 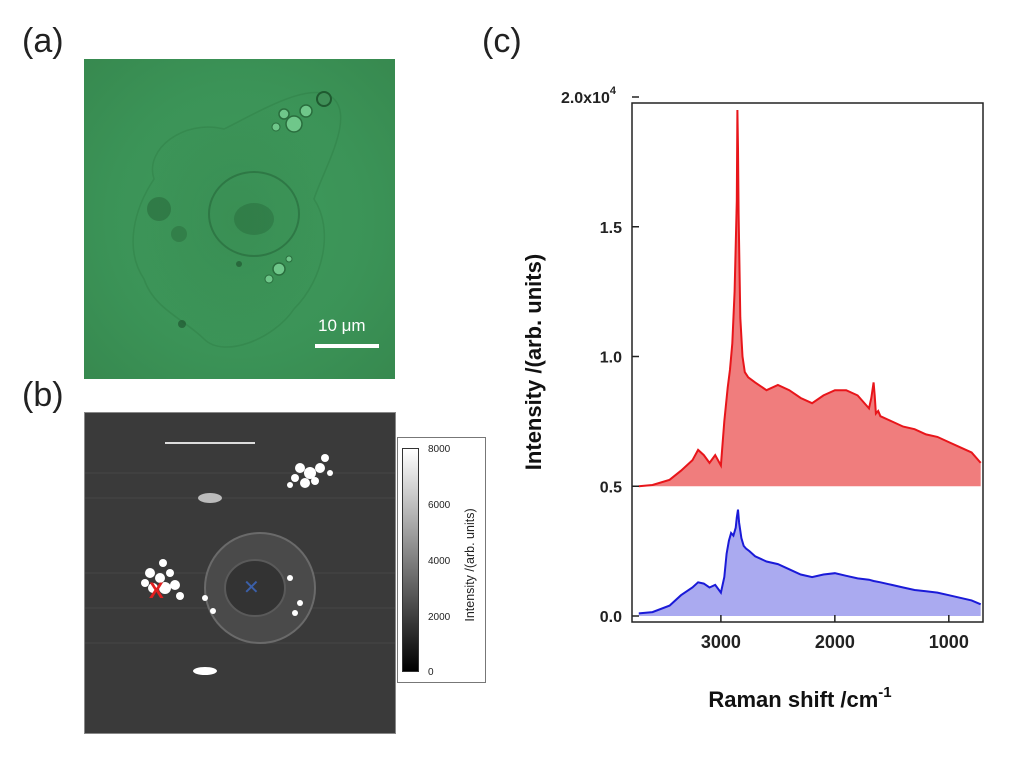 I want to click on y-tick-label: 2.0x10⁴, so click(x=589, y=96).